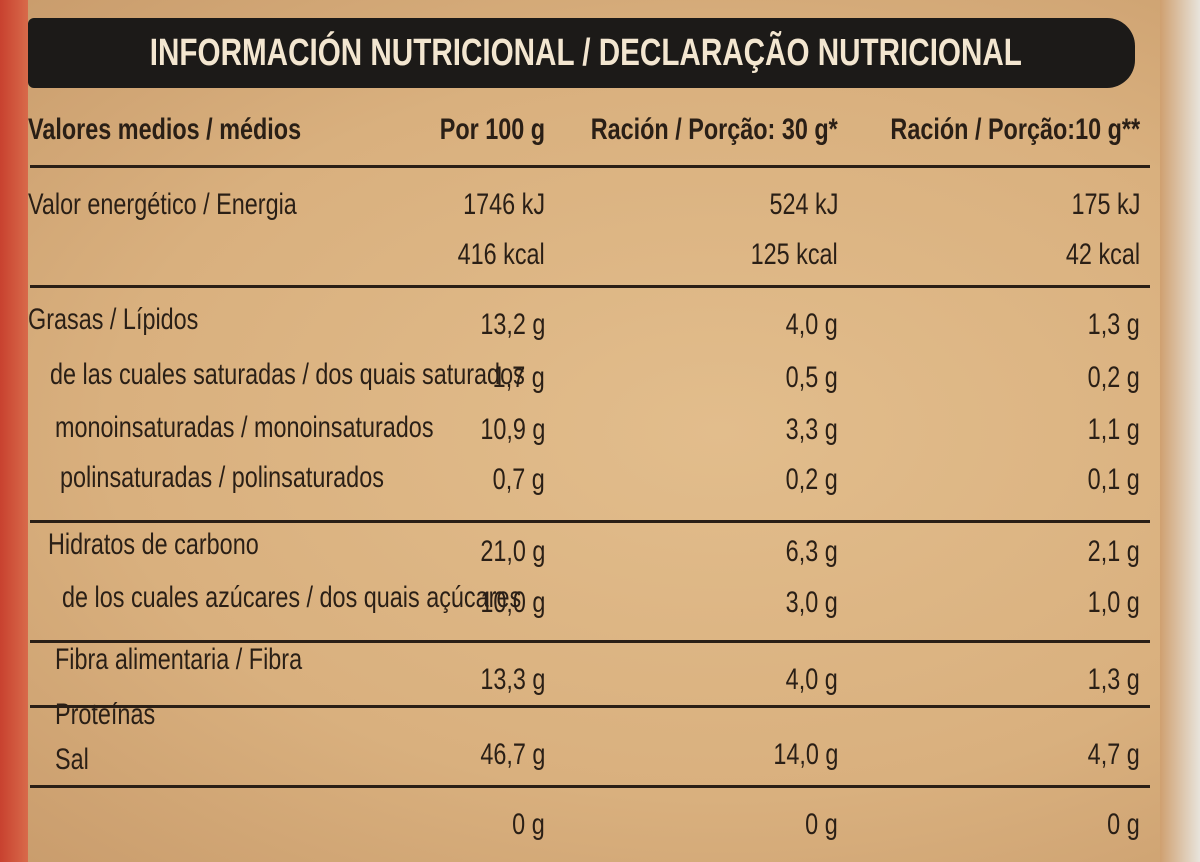 The height and width of the screenshot is (862, 1200). Describe the element at coordinates (811, 602) in the screenshot. I see `cell-value: 3,0 g` at that location.